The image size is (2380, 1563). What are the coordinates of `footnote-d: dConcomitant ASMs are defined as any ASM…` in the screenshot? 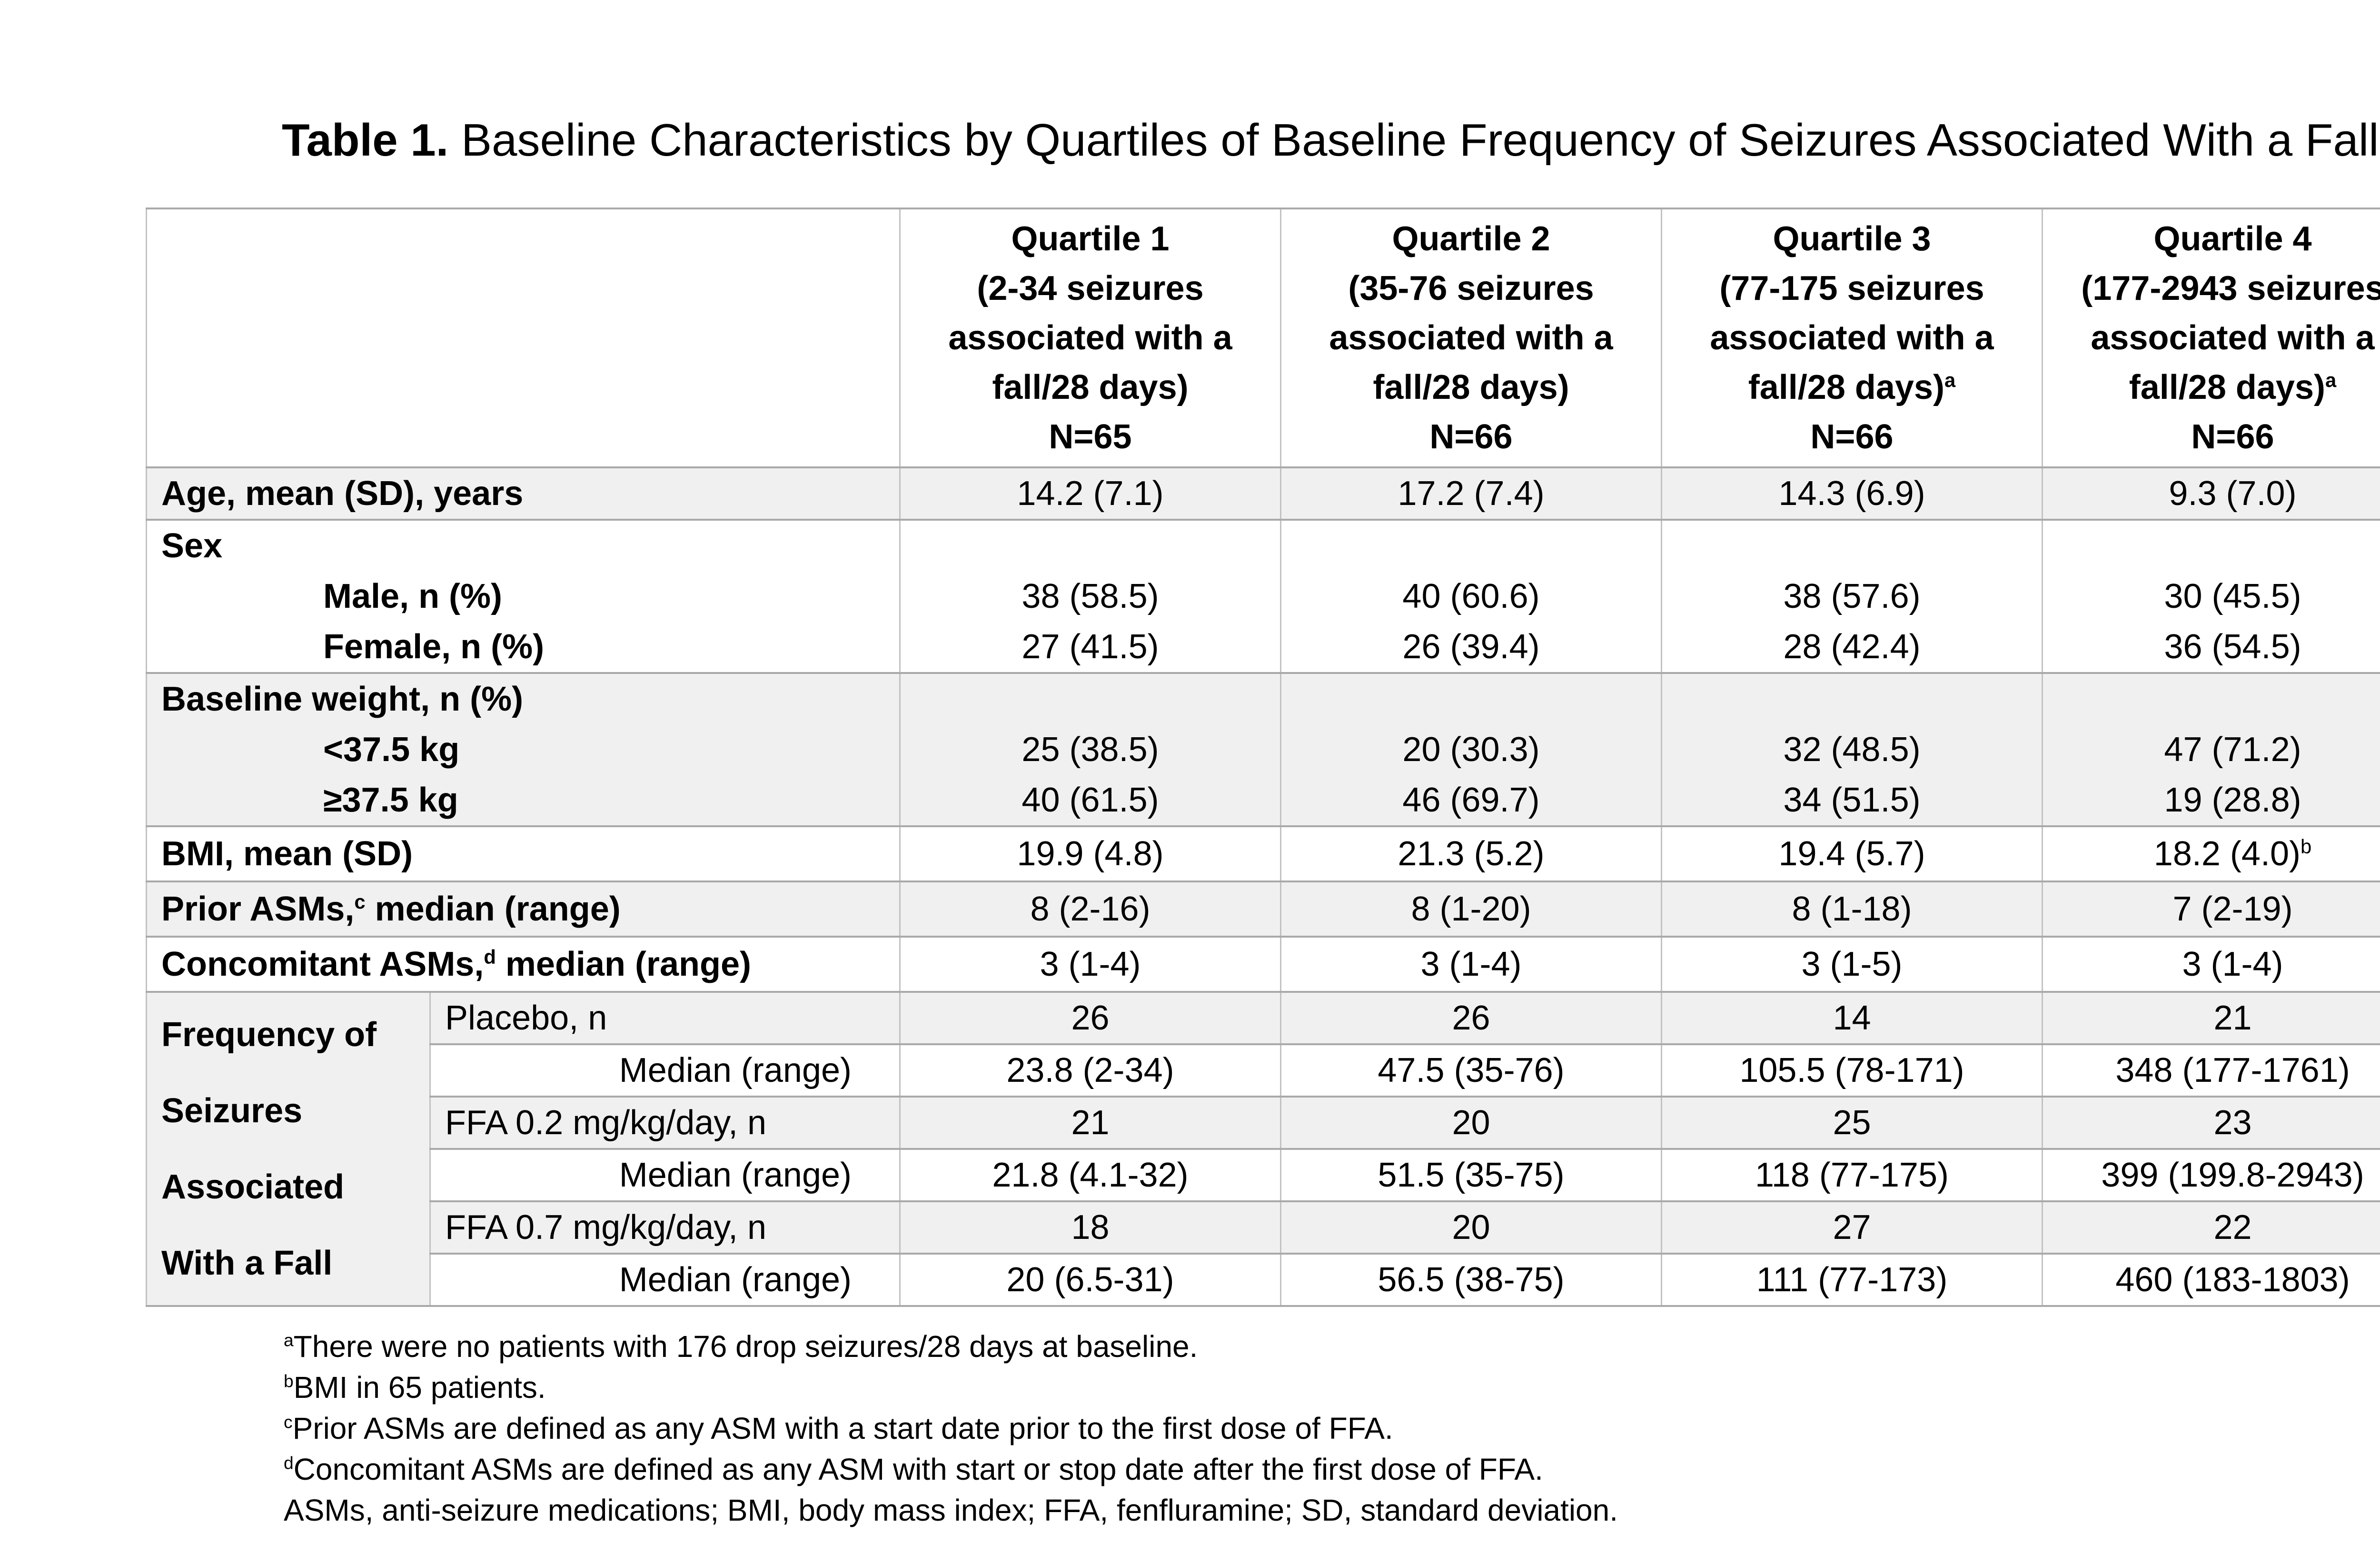 It's located at (913, 1470).